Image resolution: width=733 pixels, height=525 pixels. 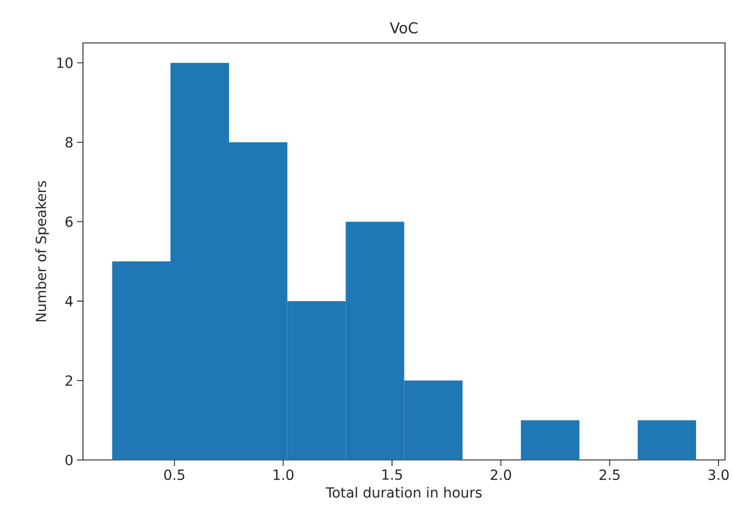 What do you see at coordinates (65, 63) in the screenshot?
I see `y-tick-label: 10` at bounding box center [65, 63].